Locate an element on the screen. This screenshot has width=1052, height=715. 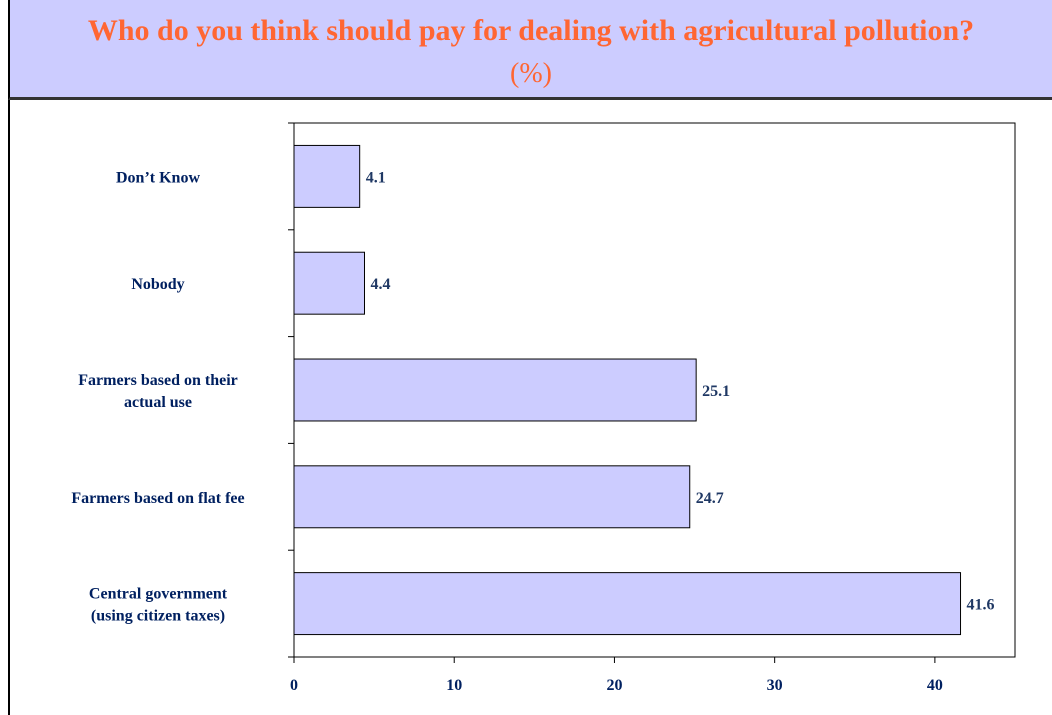
value-label-3: 24.7 is located at coordinates (710, 498).